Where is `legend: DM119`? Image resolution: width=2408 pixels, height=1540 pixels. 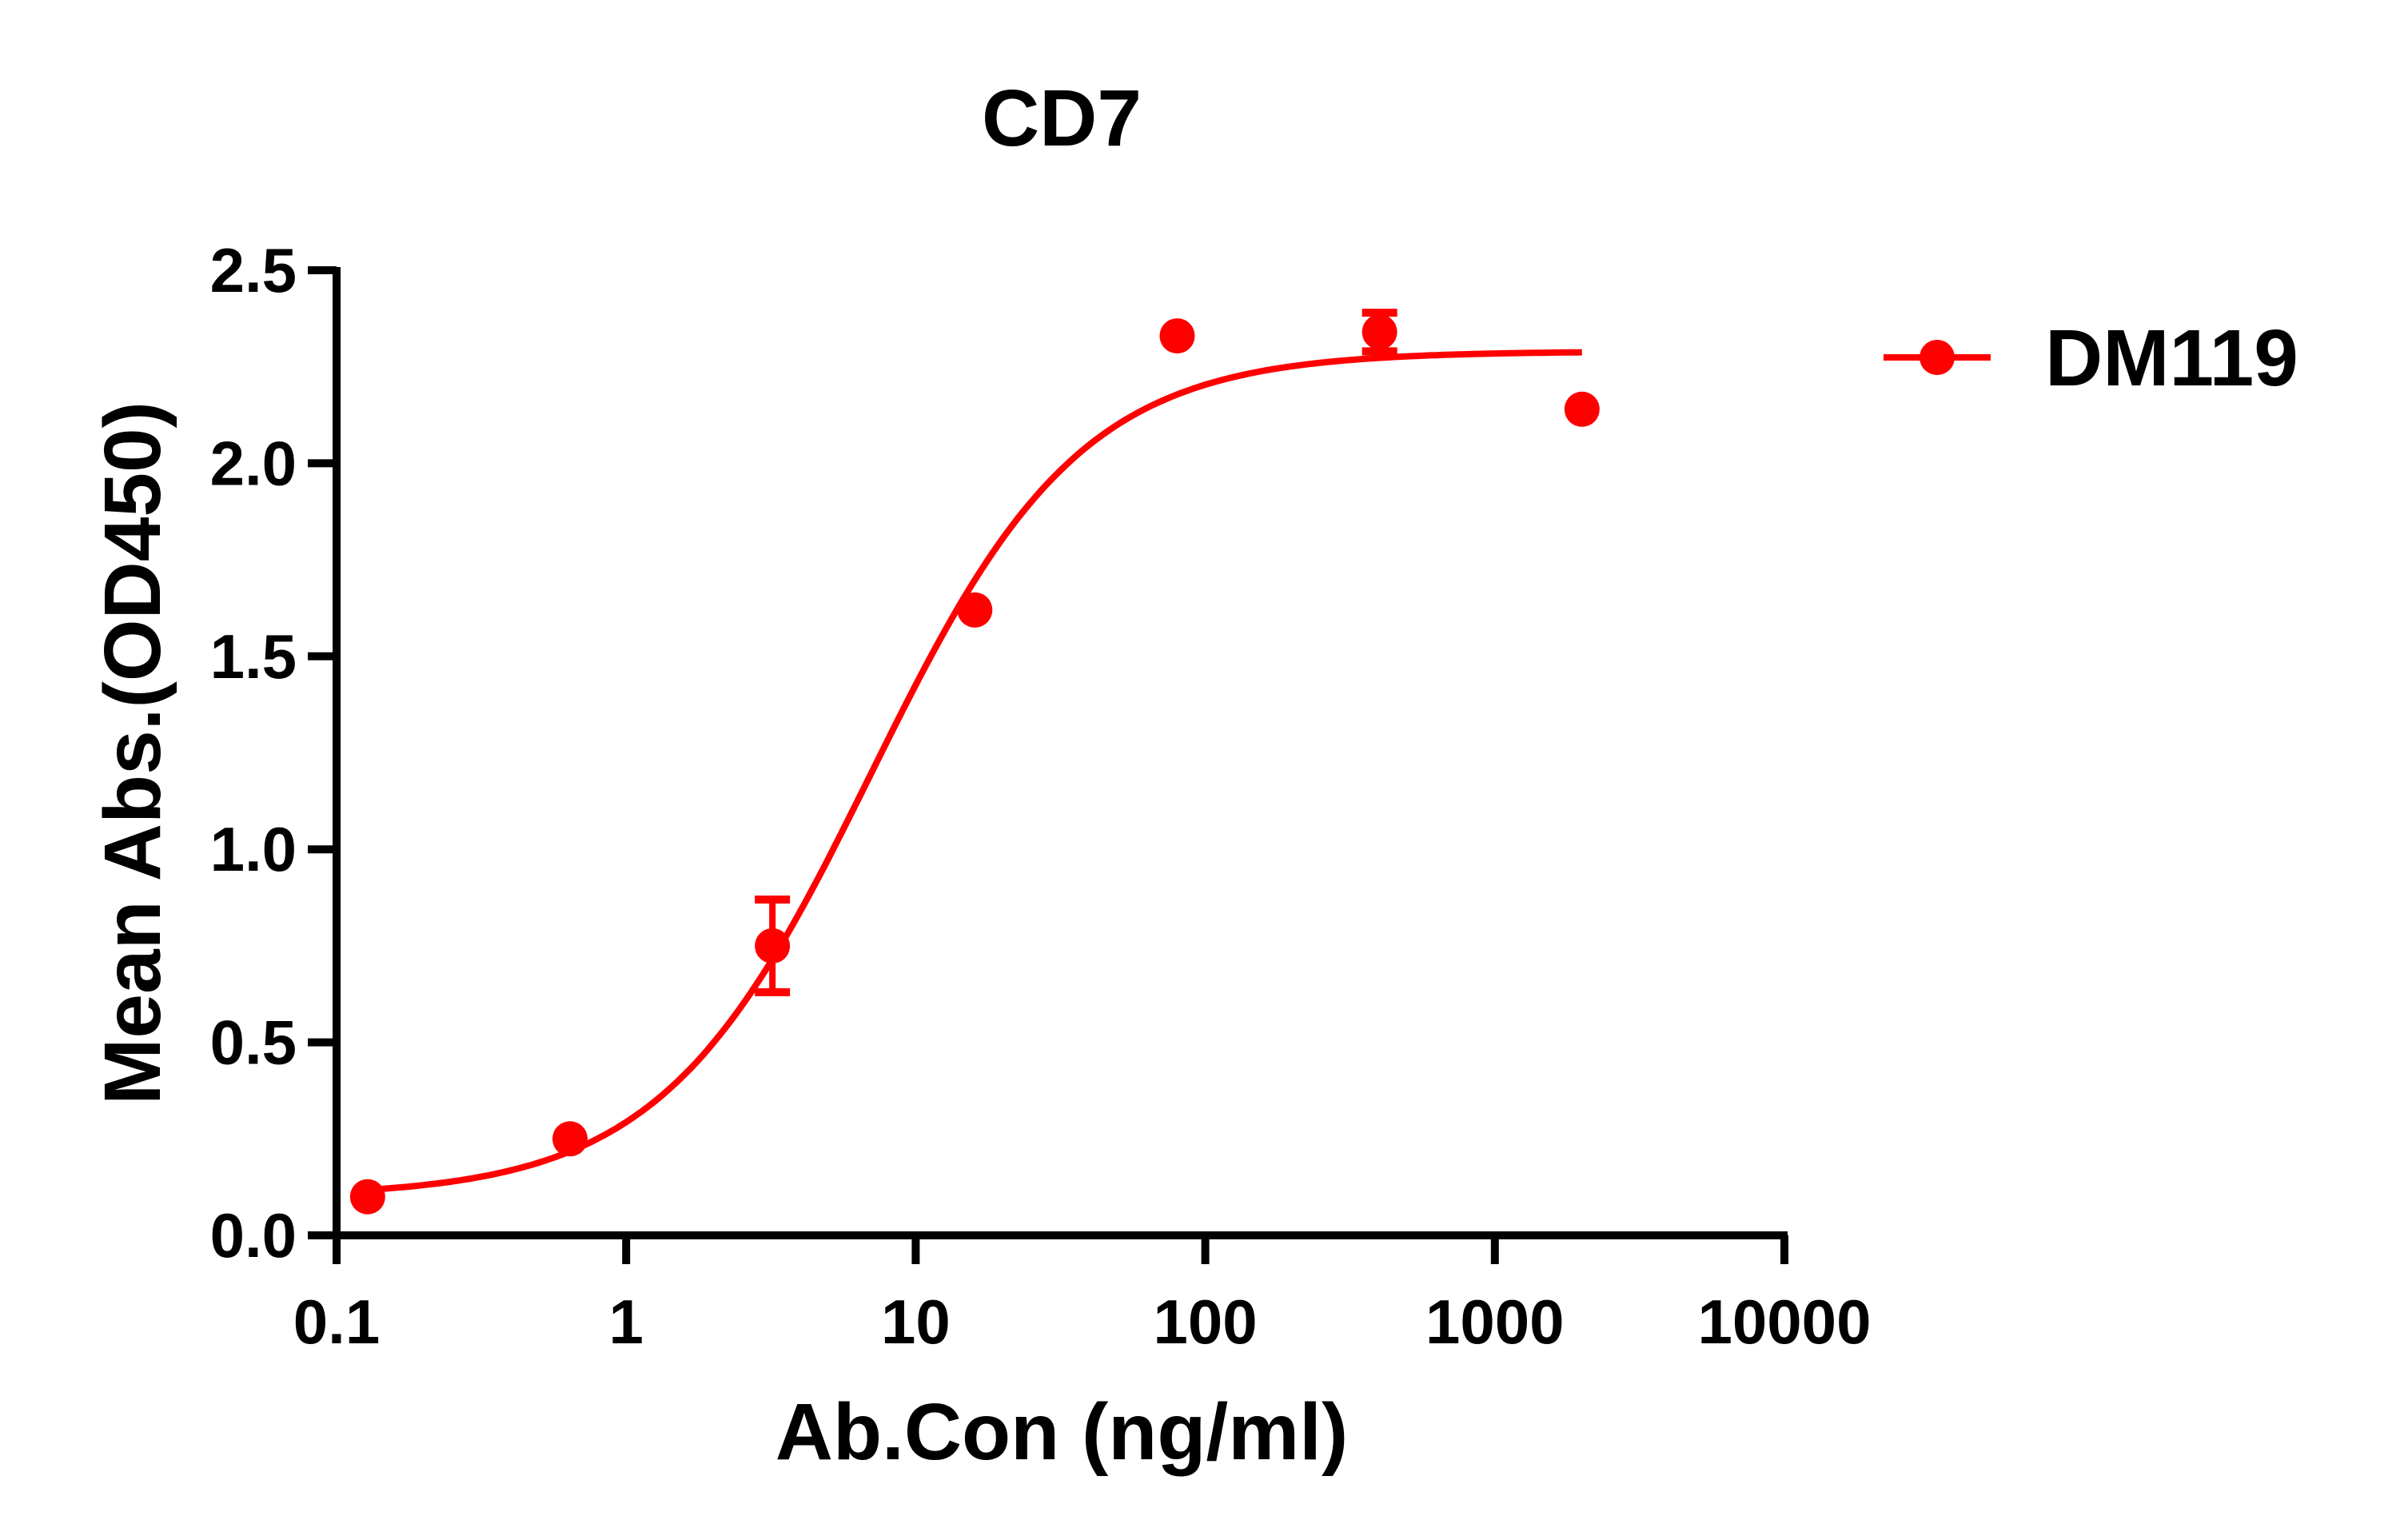 legend: DM119 is located at coordinates (2091, 358).